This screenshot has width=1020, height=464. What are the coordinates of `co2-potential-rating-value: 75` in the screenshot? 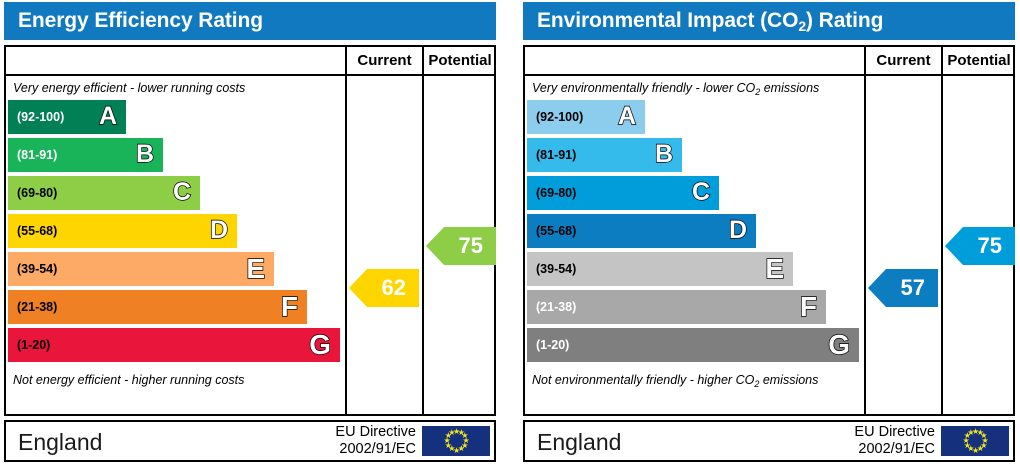 It's located at (989, 245).